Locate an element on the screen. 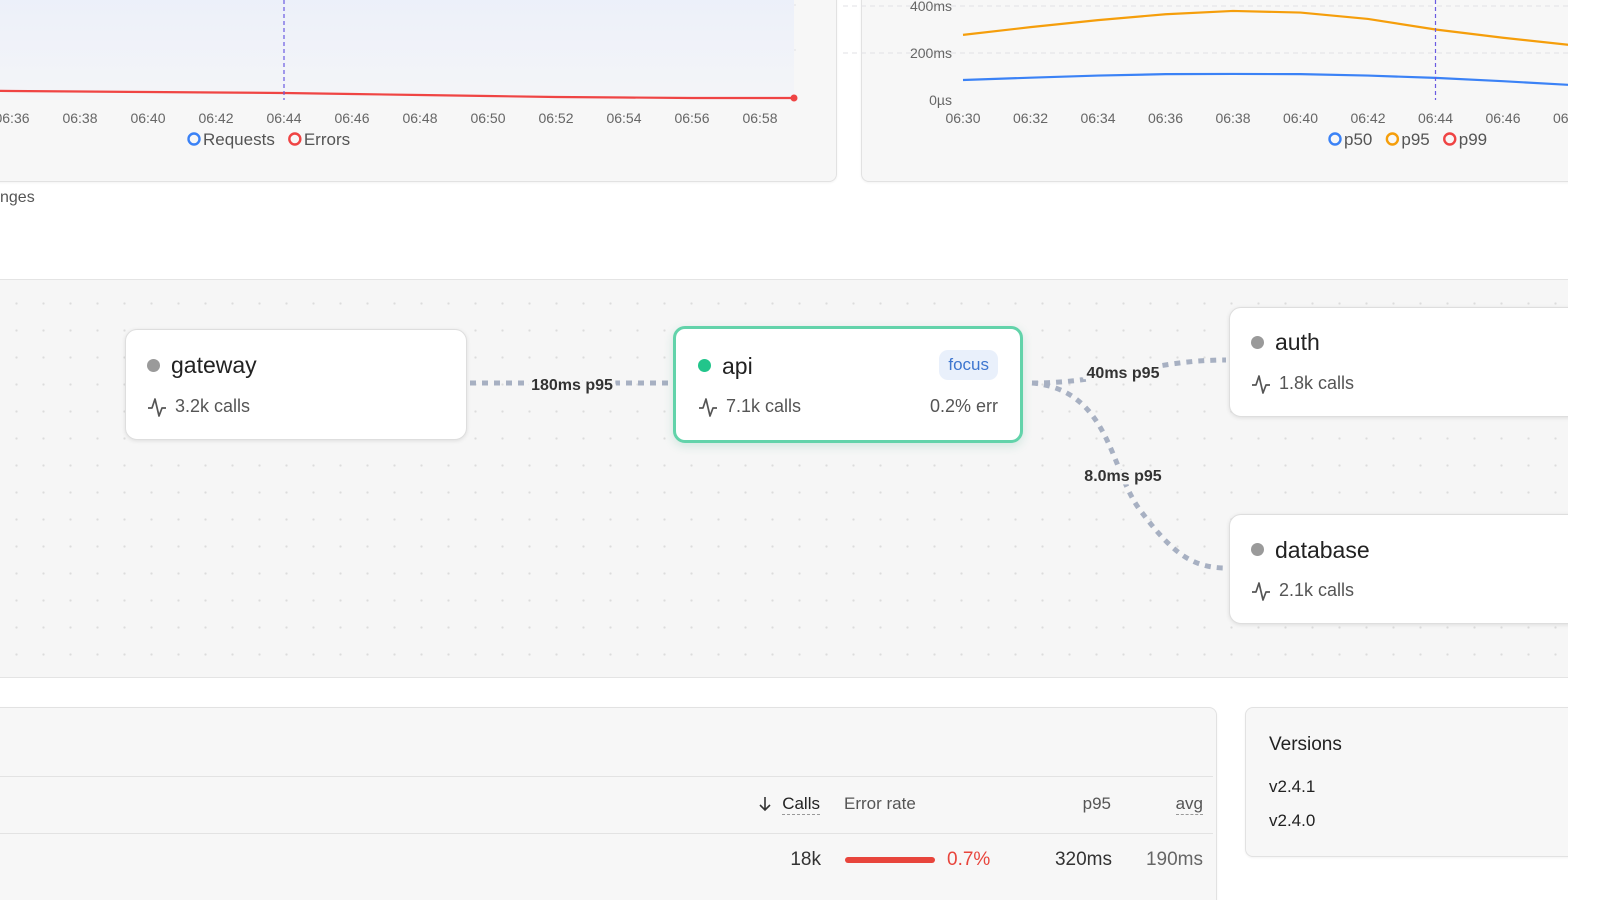  legend-label: p50 is located at coordinates (1358, 139).